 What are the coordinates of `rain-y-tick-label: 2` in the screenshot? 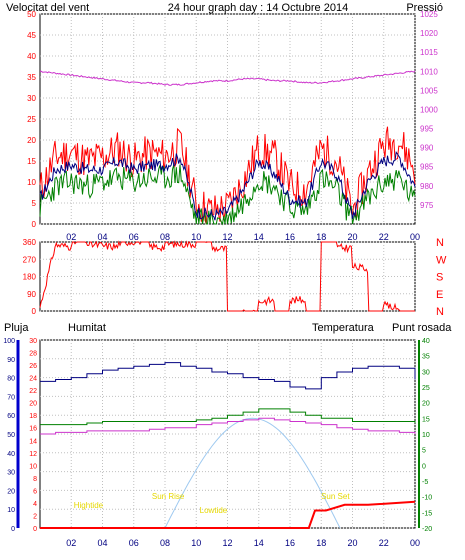 It's located at (35, 516).